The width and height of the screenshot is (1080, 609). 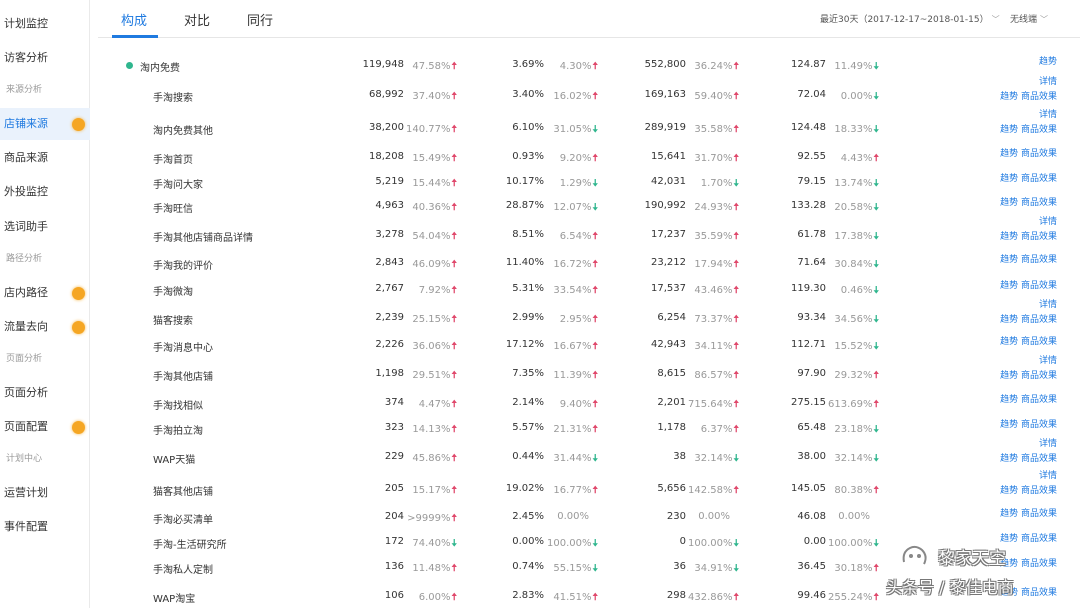 I want to click on sidebar-item: 计划监控, so click(x=45, y=24).